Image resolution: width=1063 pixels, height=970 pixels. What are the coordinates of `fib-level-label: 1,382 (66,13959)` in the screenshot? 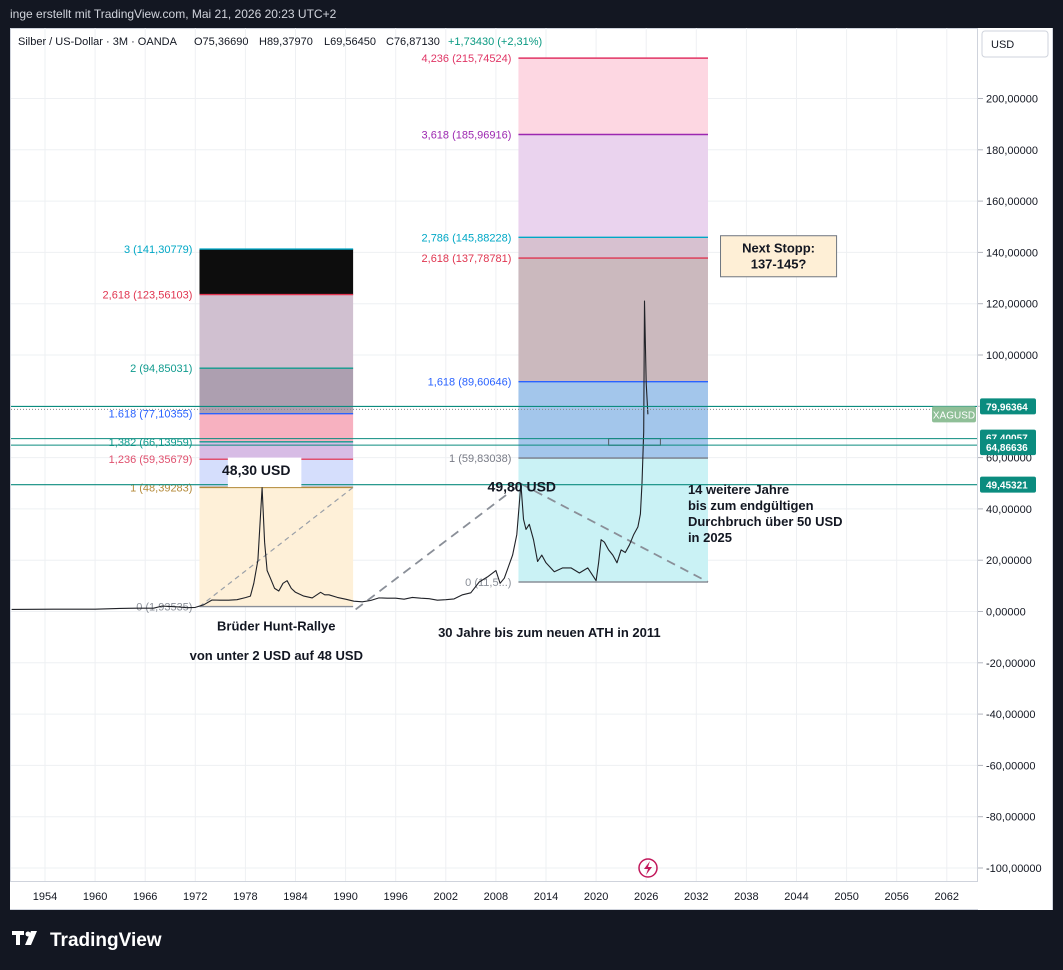 It's located at (151, 443).